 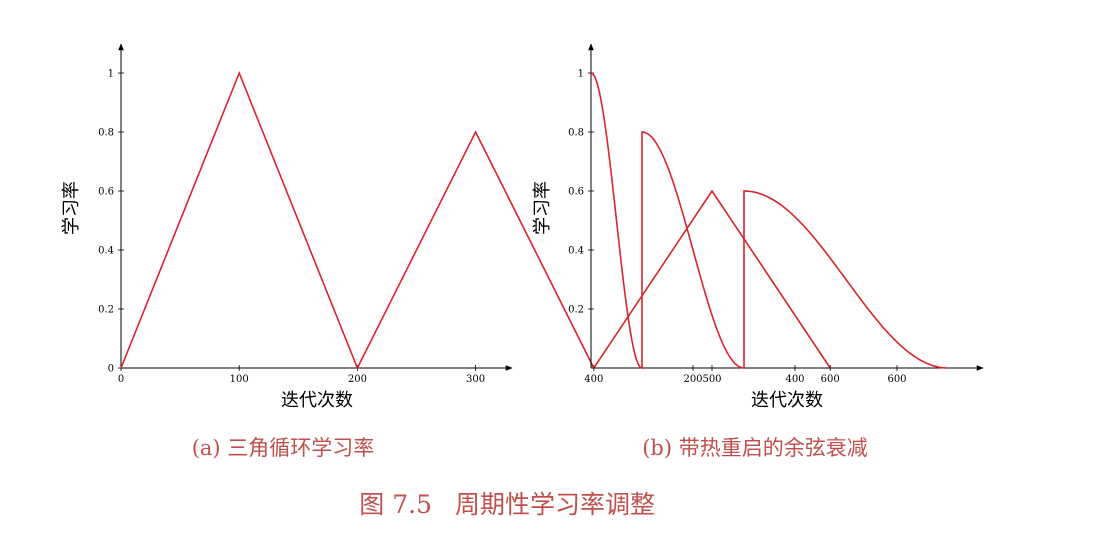 I want to click on figure-caption-number: 图 7.5, so click(x=395, y=504).